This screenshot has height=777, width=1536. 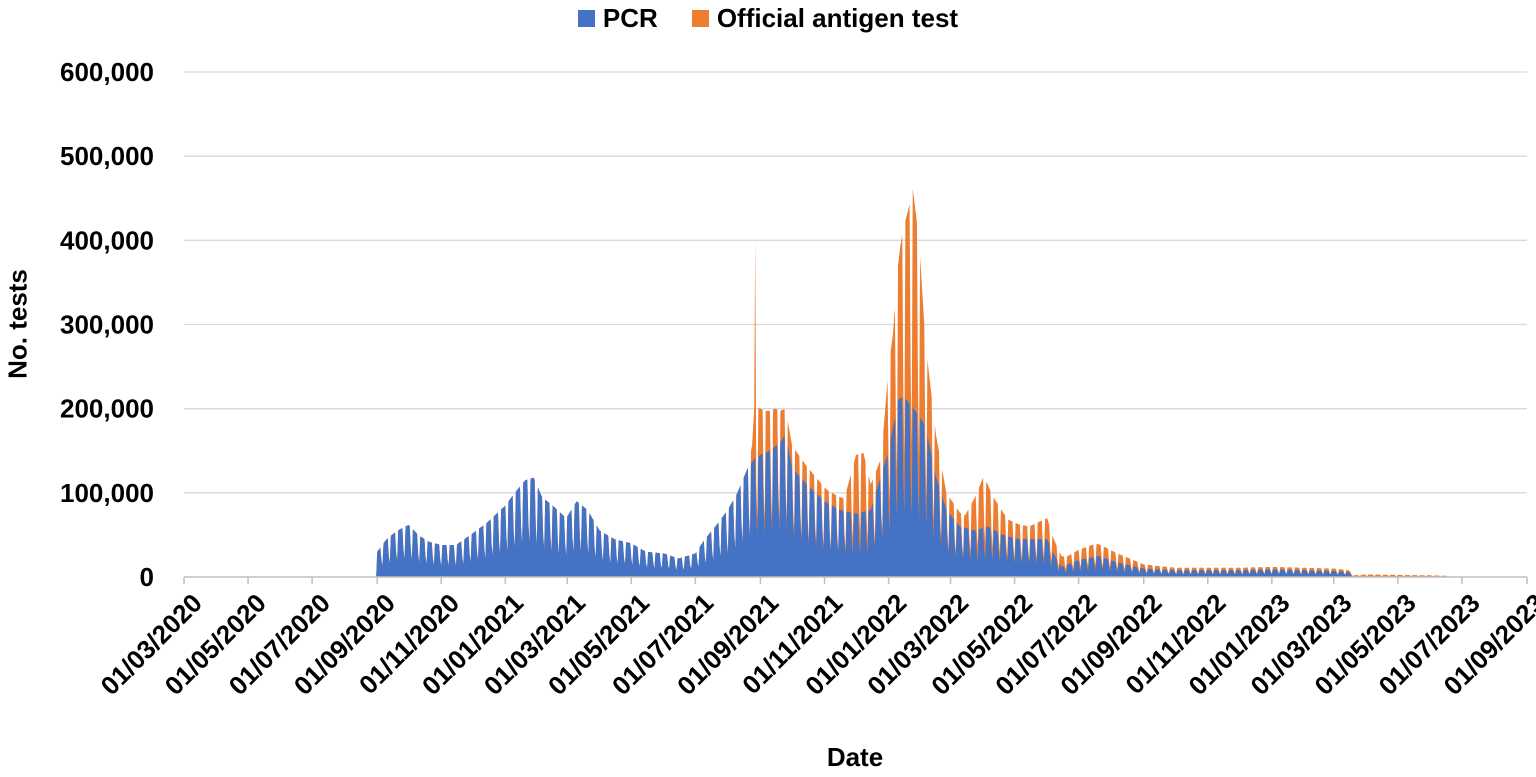 What do you see at coordinates (107, 240) in the screenshot?
I see `y-tick-label: 400,000` at bounding box center [107, 240].